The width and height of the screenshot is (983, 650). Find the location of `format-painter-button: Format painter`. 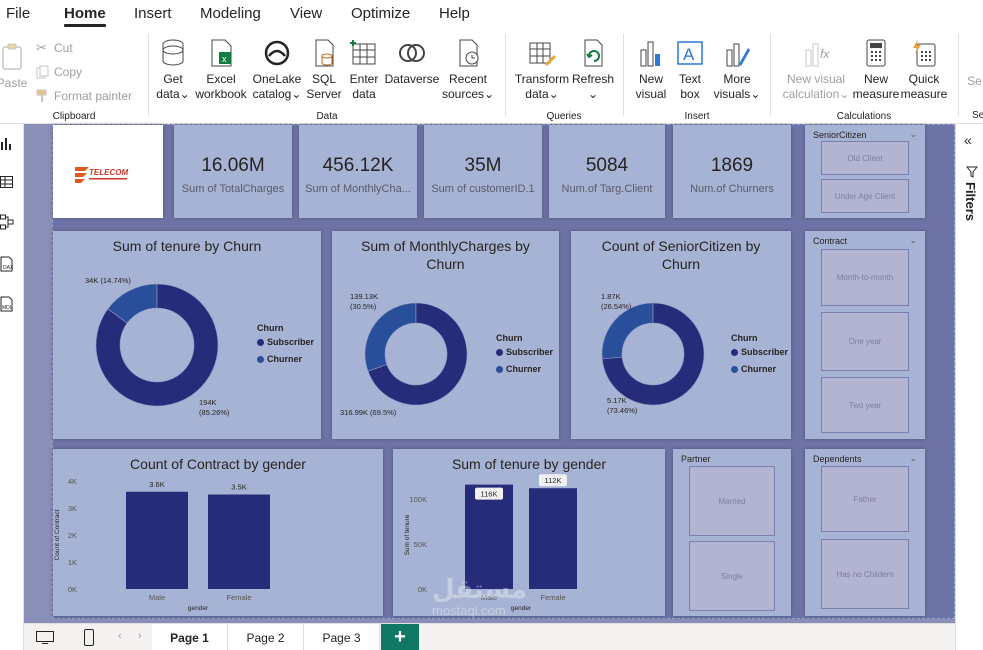

format-painter-button: Format painter is located at coordinates (84, 96).